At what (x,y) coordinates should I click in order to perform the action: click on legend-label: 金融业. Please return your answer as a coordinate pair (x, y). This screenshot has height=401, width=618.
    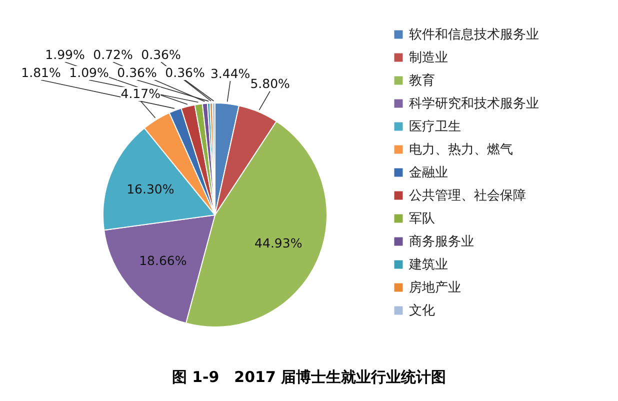
    Looking at the image, I should click on (428, 173).